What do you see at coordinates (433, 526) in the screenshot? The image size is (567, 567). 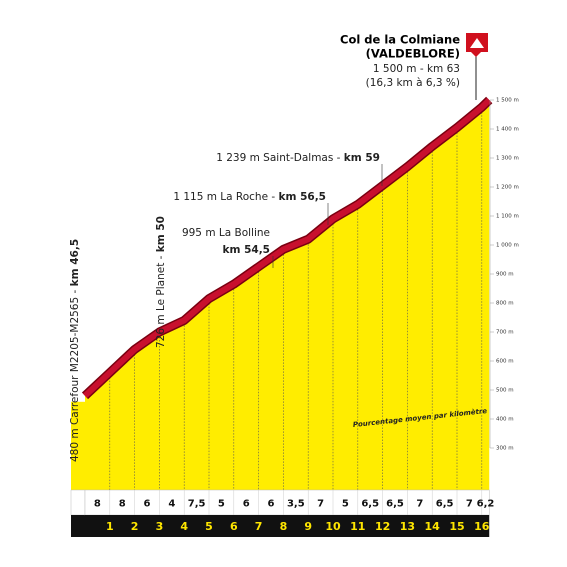 I see `km-label: 14` at bounding box center [433, 526].